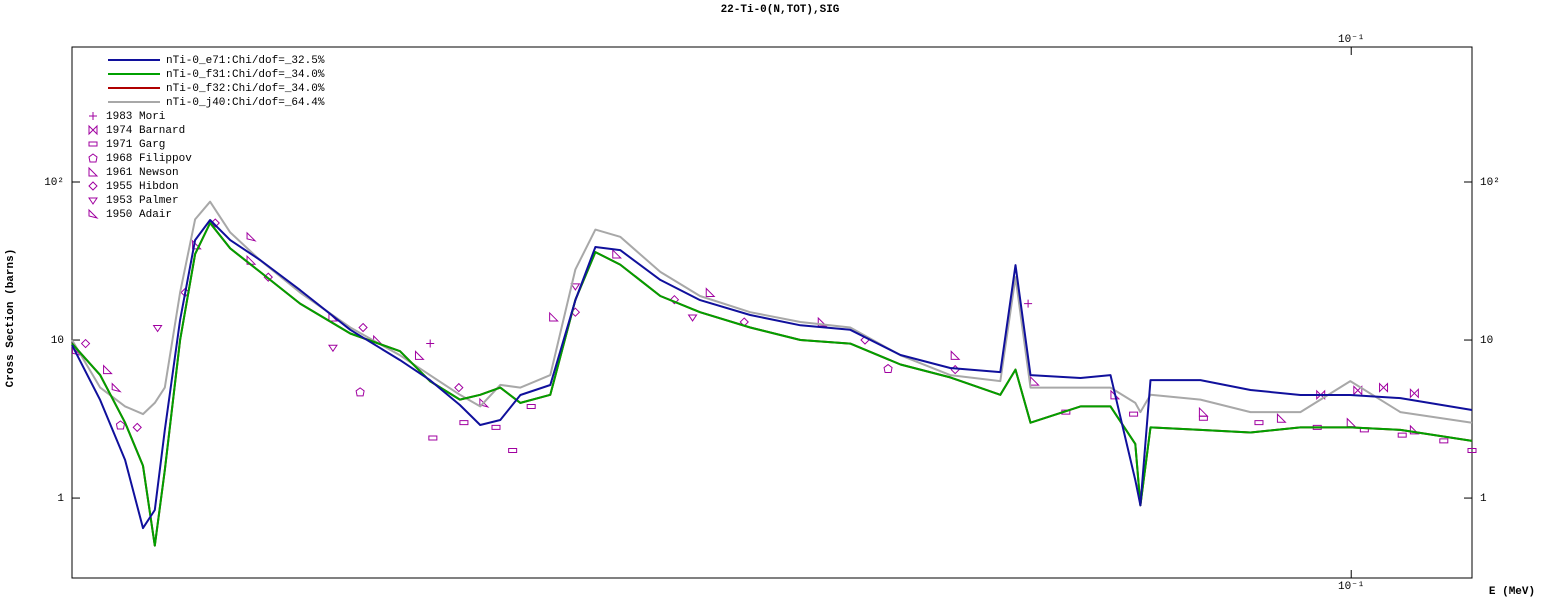 This screenshot has height=601, width=1560. What do you see at coordinates (1512, 592) in the screenshot?
I see `x-axis-label: E (MeV)` at bounding box center [1512, 592].